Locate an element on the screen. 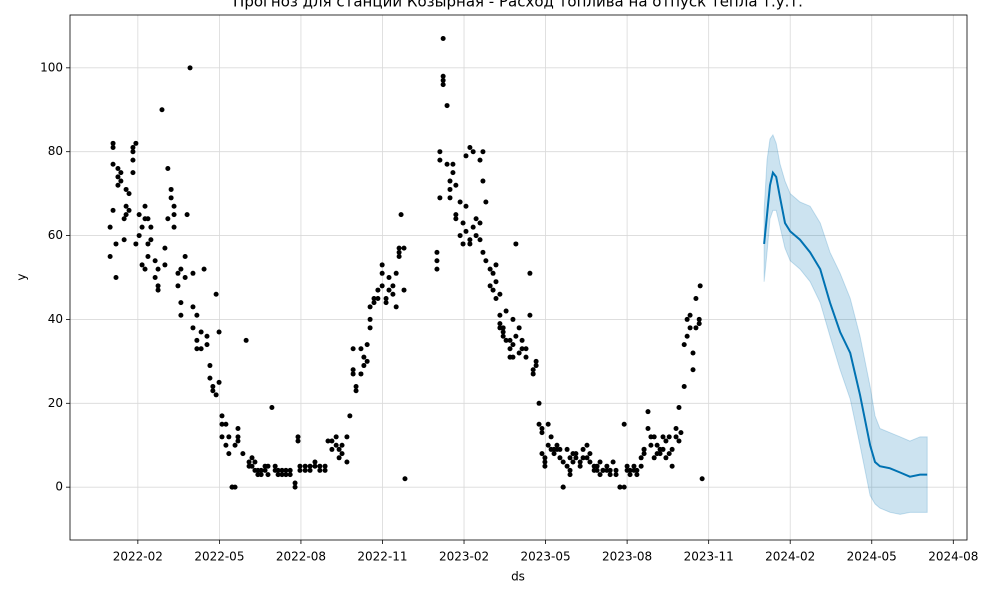  x-tick-label: 2022-08 is located at coordinates (301, 557).